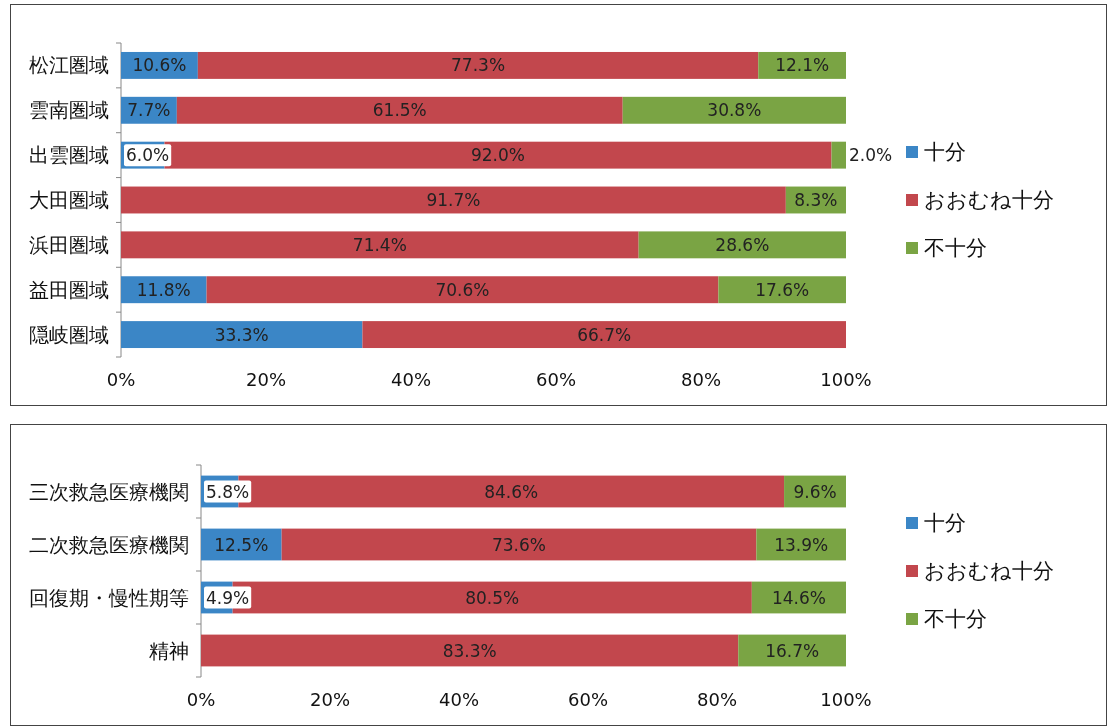 The image size is (1107, 727). What do you see at coordinates (69, 334) in the screenshot?
I see `y-tick-label: 隠岐圏域` at bounding box center [69, 334].